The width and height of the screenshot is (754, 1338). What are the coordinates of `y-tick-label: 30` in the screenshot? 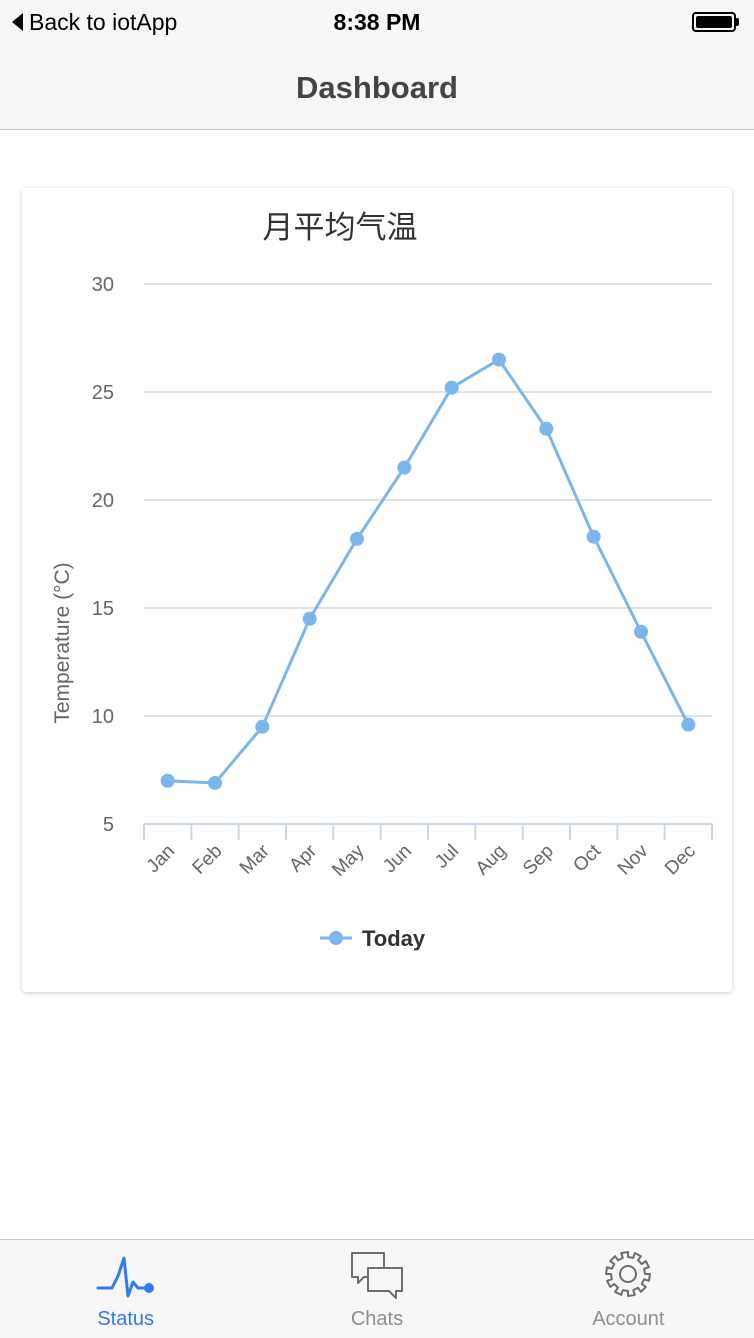 It's located at (103, 285).